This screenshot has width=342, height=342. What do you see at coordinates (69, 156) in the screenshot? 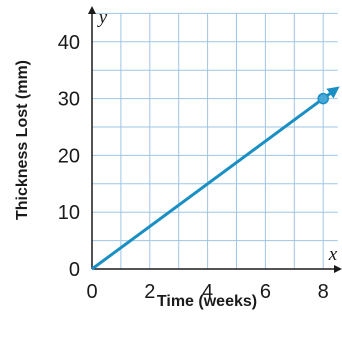
I see `y-tick-label: 20` at bounding box center [69, 156].